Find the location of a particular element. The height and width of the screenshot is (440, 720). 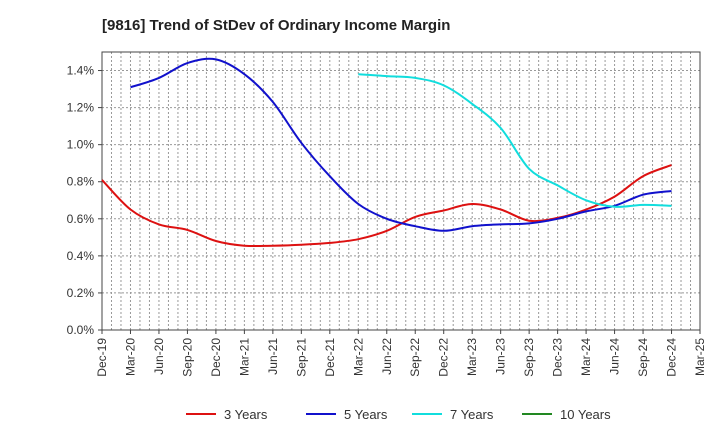

x-tick-label: Mar-24 is located at coordinates (586, 357).